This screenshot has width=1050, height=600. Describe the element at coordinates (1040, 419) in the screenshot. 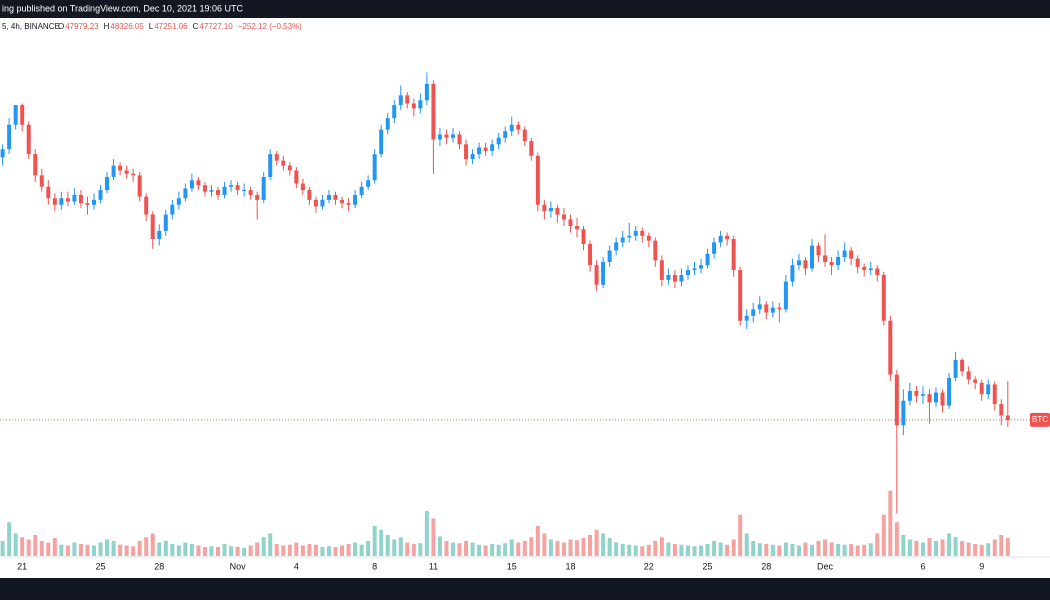

I see `last-price-box` at that location.